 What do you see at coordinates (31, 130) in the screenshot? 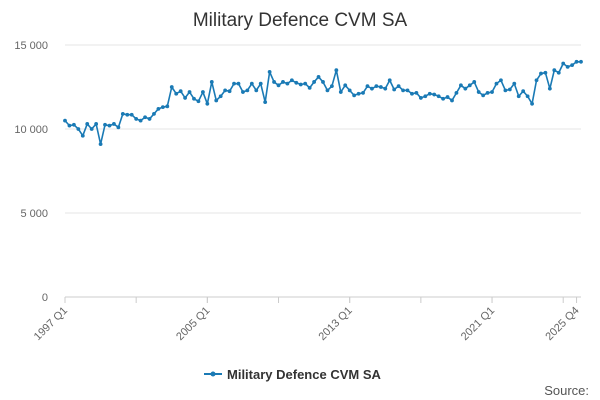
I see `y-tick-label: 10 000` at bounding box center [31, 130].